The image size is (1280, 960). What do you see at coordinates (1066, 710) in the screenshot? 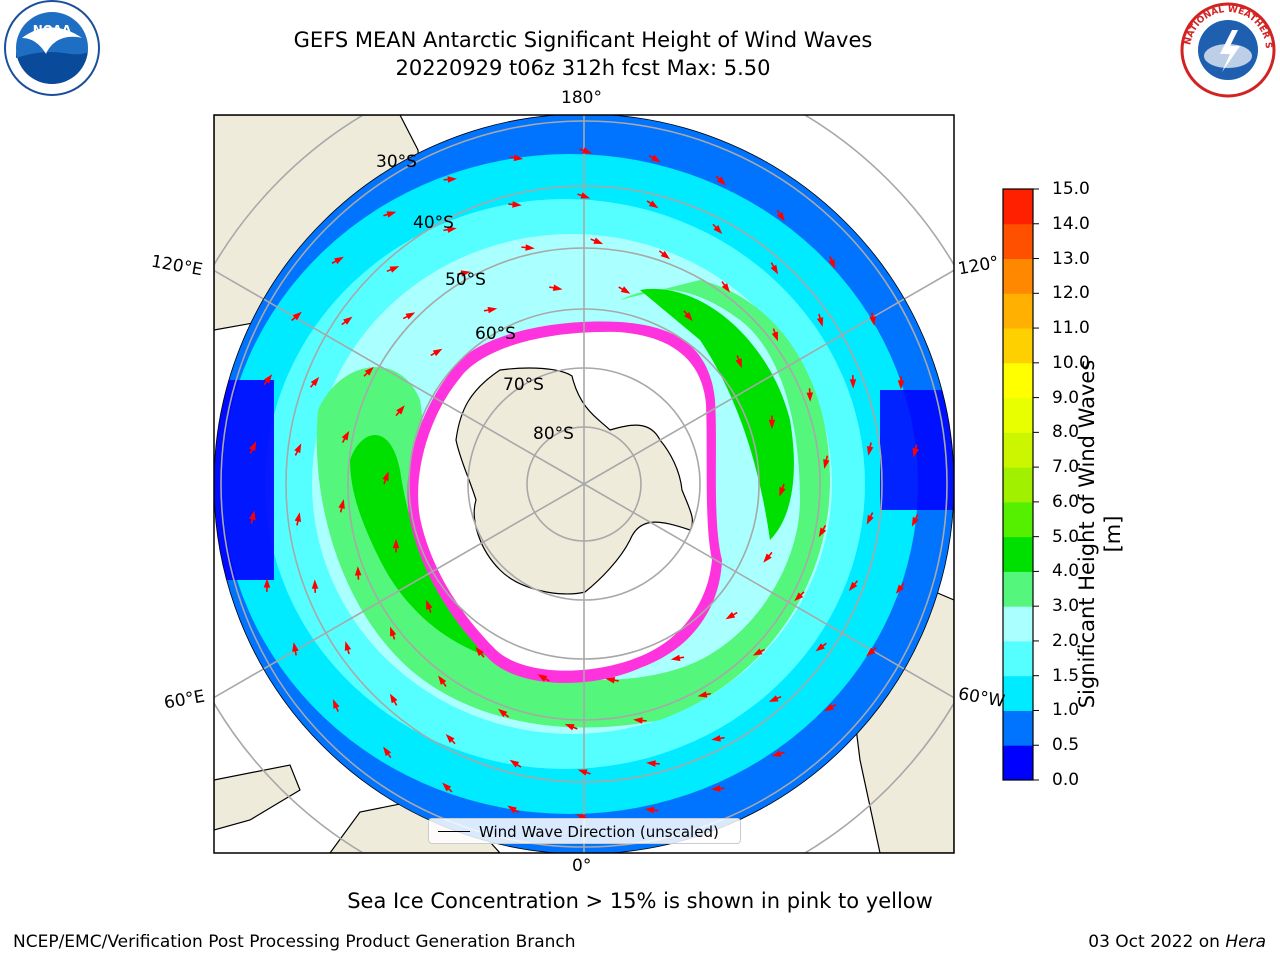
I see `colorbar-tick-label: 1.0` at bounding box center [1066, 710].